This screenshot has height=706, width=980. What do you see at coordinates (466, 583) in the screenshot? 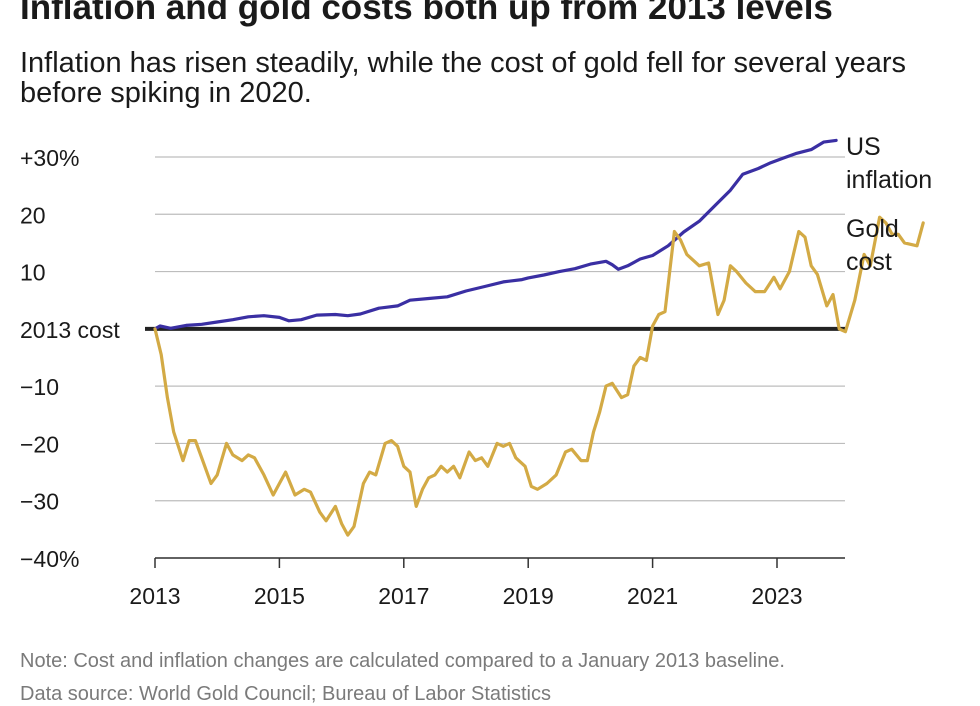
I see `x-axis-tick-labels: 2013 2015 2017 2019 2021 2023` at bounding box center [466, 583].